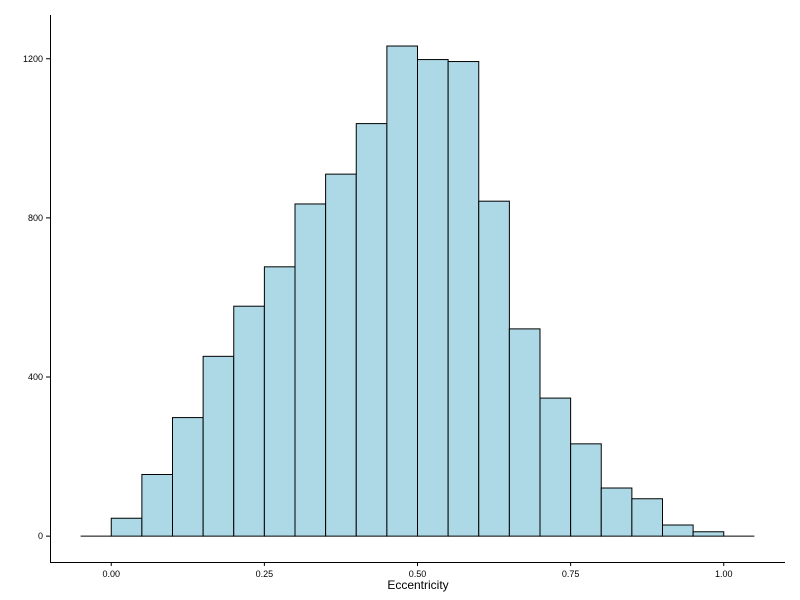 The height and width of the screenshot is (600, 800). Describe the element at coordinates (111, 574) in the screenshot. I see `x-tick-label: 0.00` at that location.